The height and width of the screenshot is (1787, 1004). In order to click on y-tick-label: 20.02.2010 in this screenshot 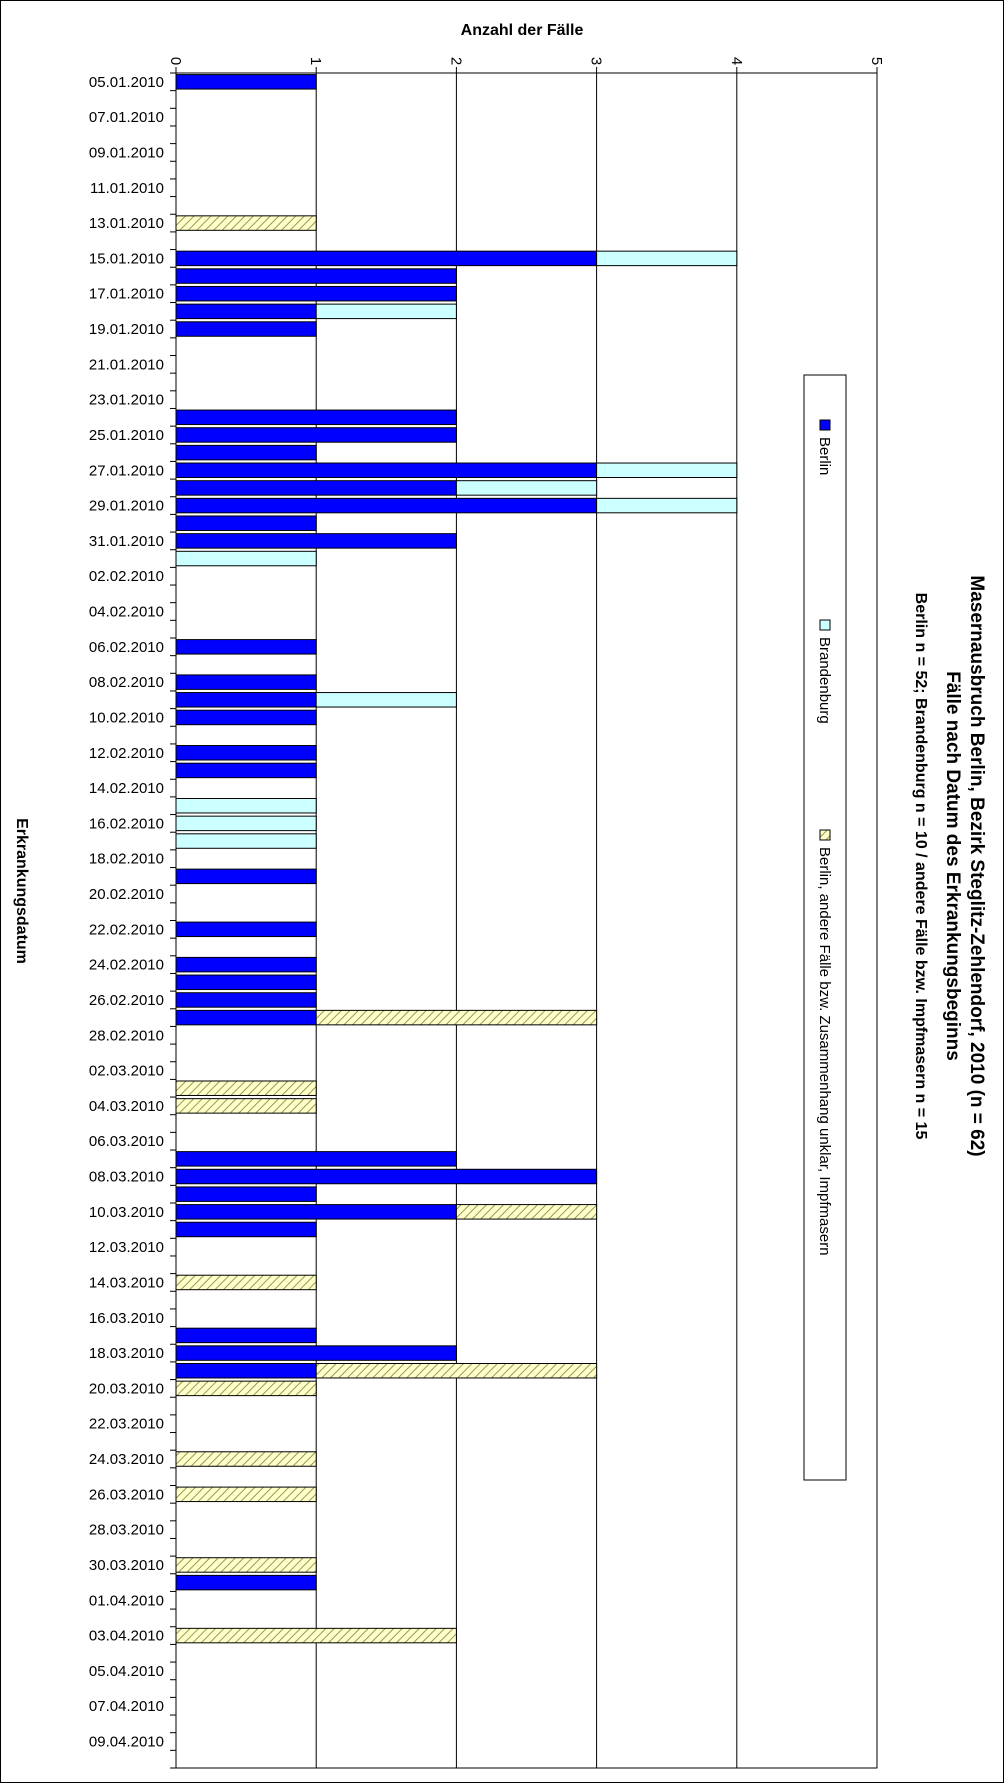, I will do `click(126, 894)`.